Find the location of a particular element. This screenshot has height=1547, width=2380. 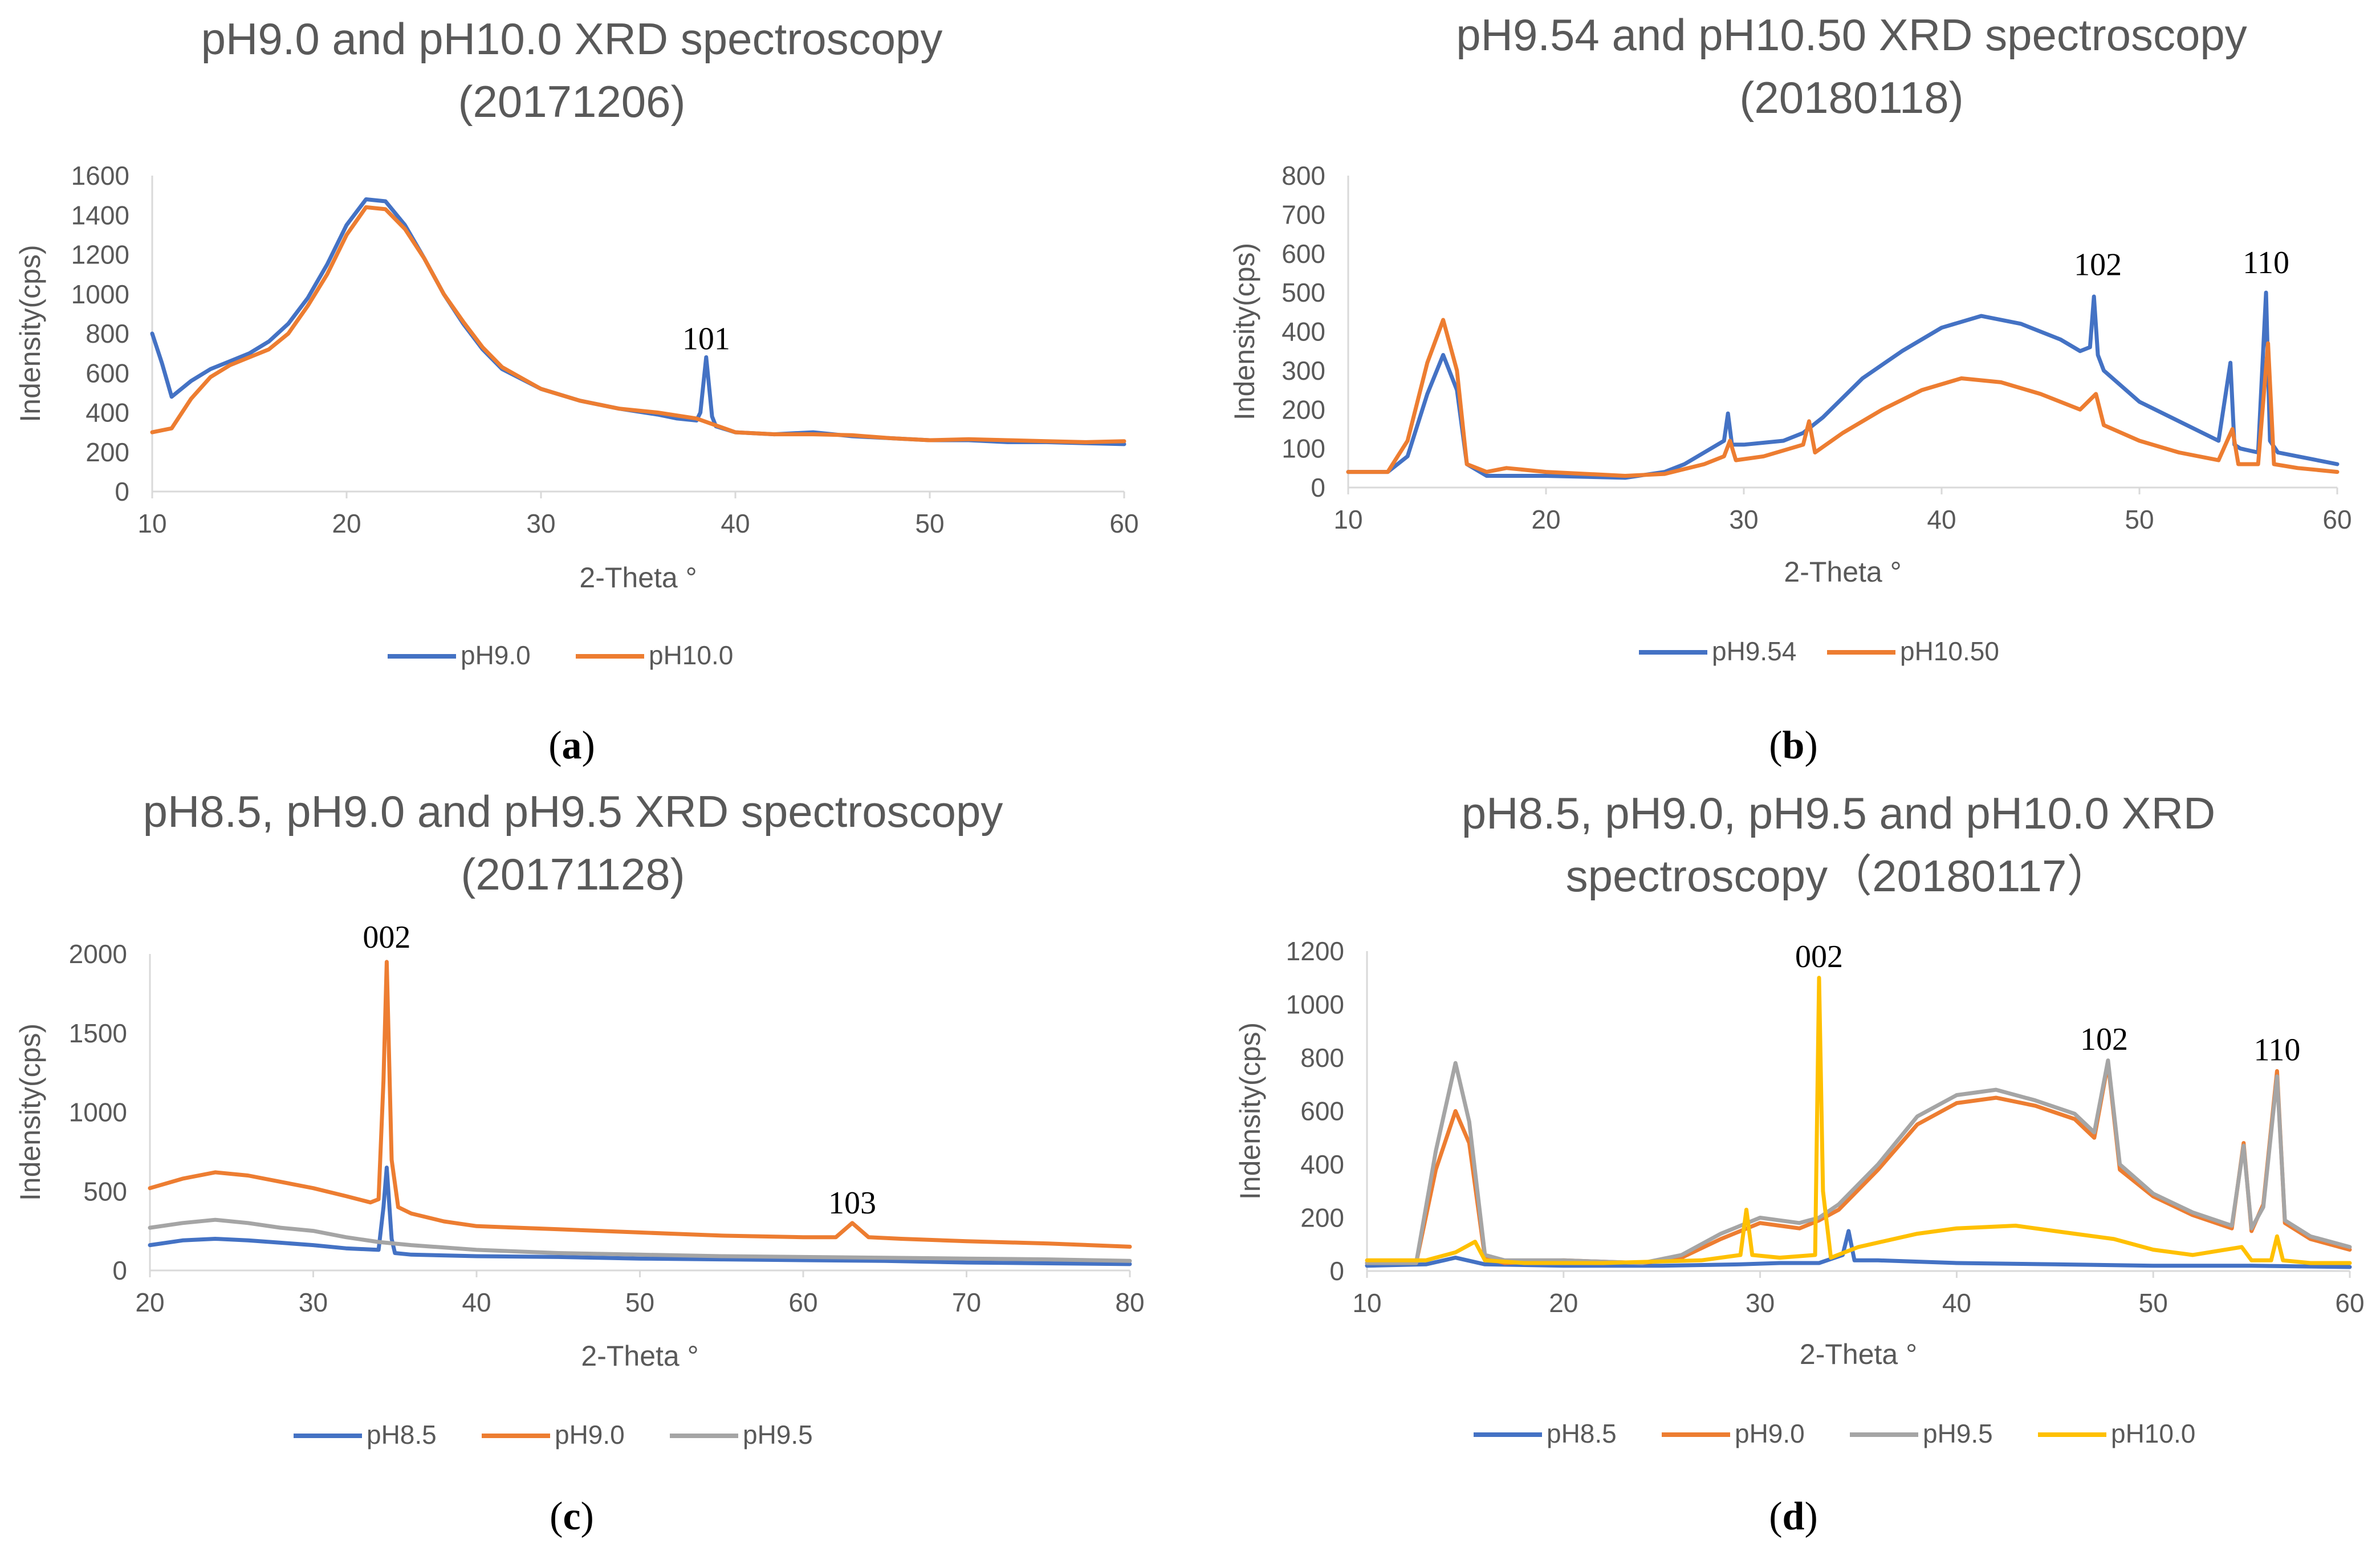

y-tick-label: 2000 is located at coordinates (98, 954).